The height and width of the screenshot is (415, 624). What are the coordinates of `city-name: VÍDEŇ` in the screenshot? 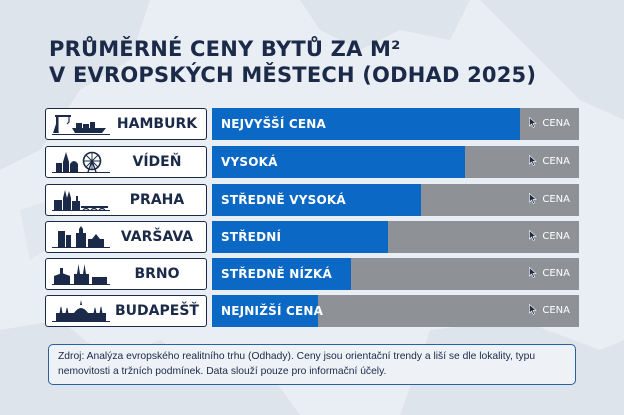 It's located at (157, 162).